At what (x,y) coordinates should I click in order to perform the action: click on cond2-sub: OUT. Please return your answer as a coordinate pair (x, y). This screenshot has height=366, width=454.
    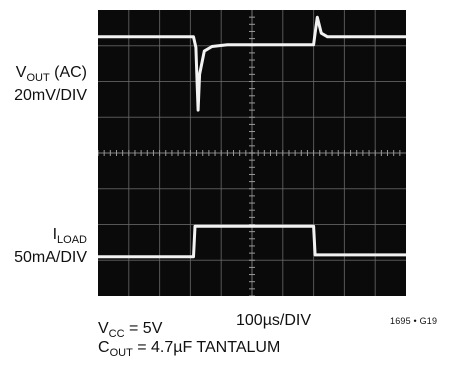
    Looking at the image, I should click on (121, 353).